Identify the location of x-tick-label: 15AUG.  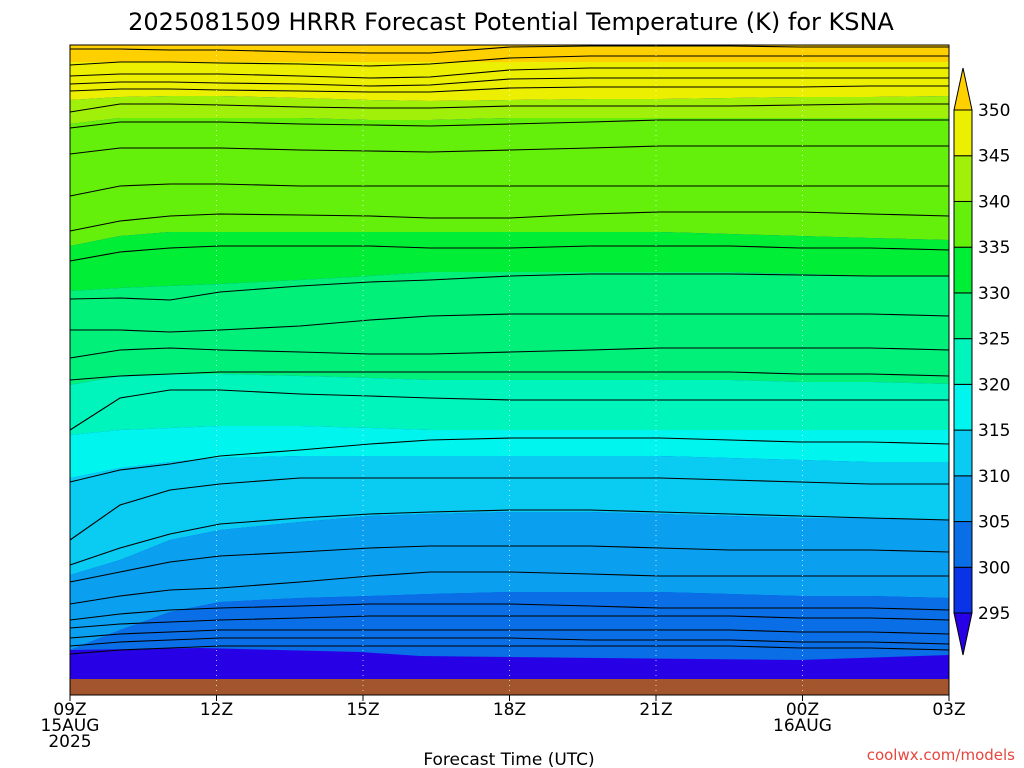
(70, 726).